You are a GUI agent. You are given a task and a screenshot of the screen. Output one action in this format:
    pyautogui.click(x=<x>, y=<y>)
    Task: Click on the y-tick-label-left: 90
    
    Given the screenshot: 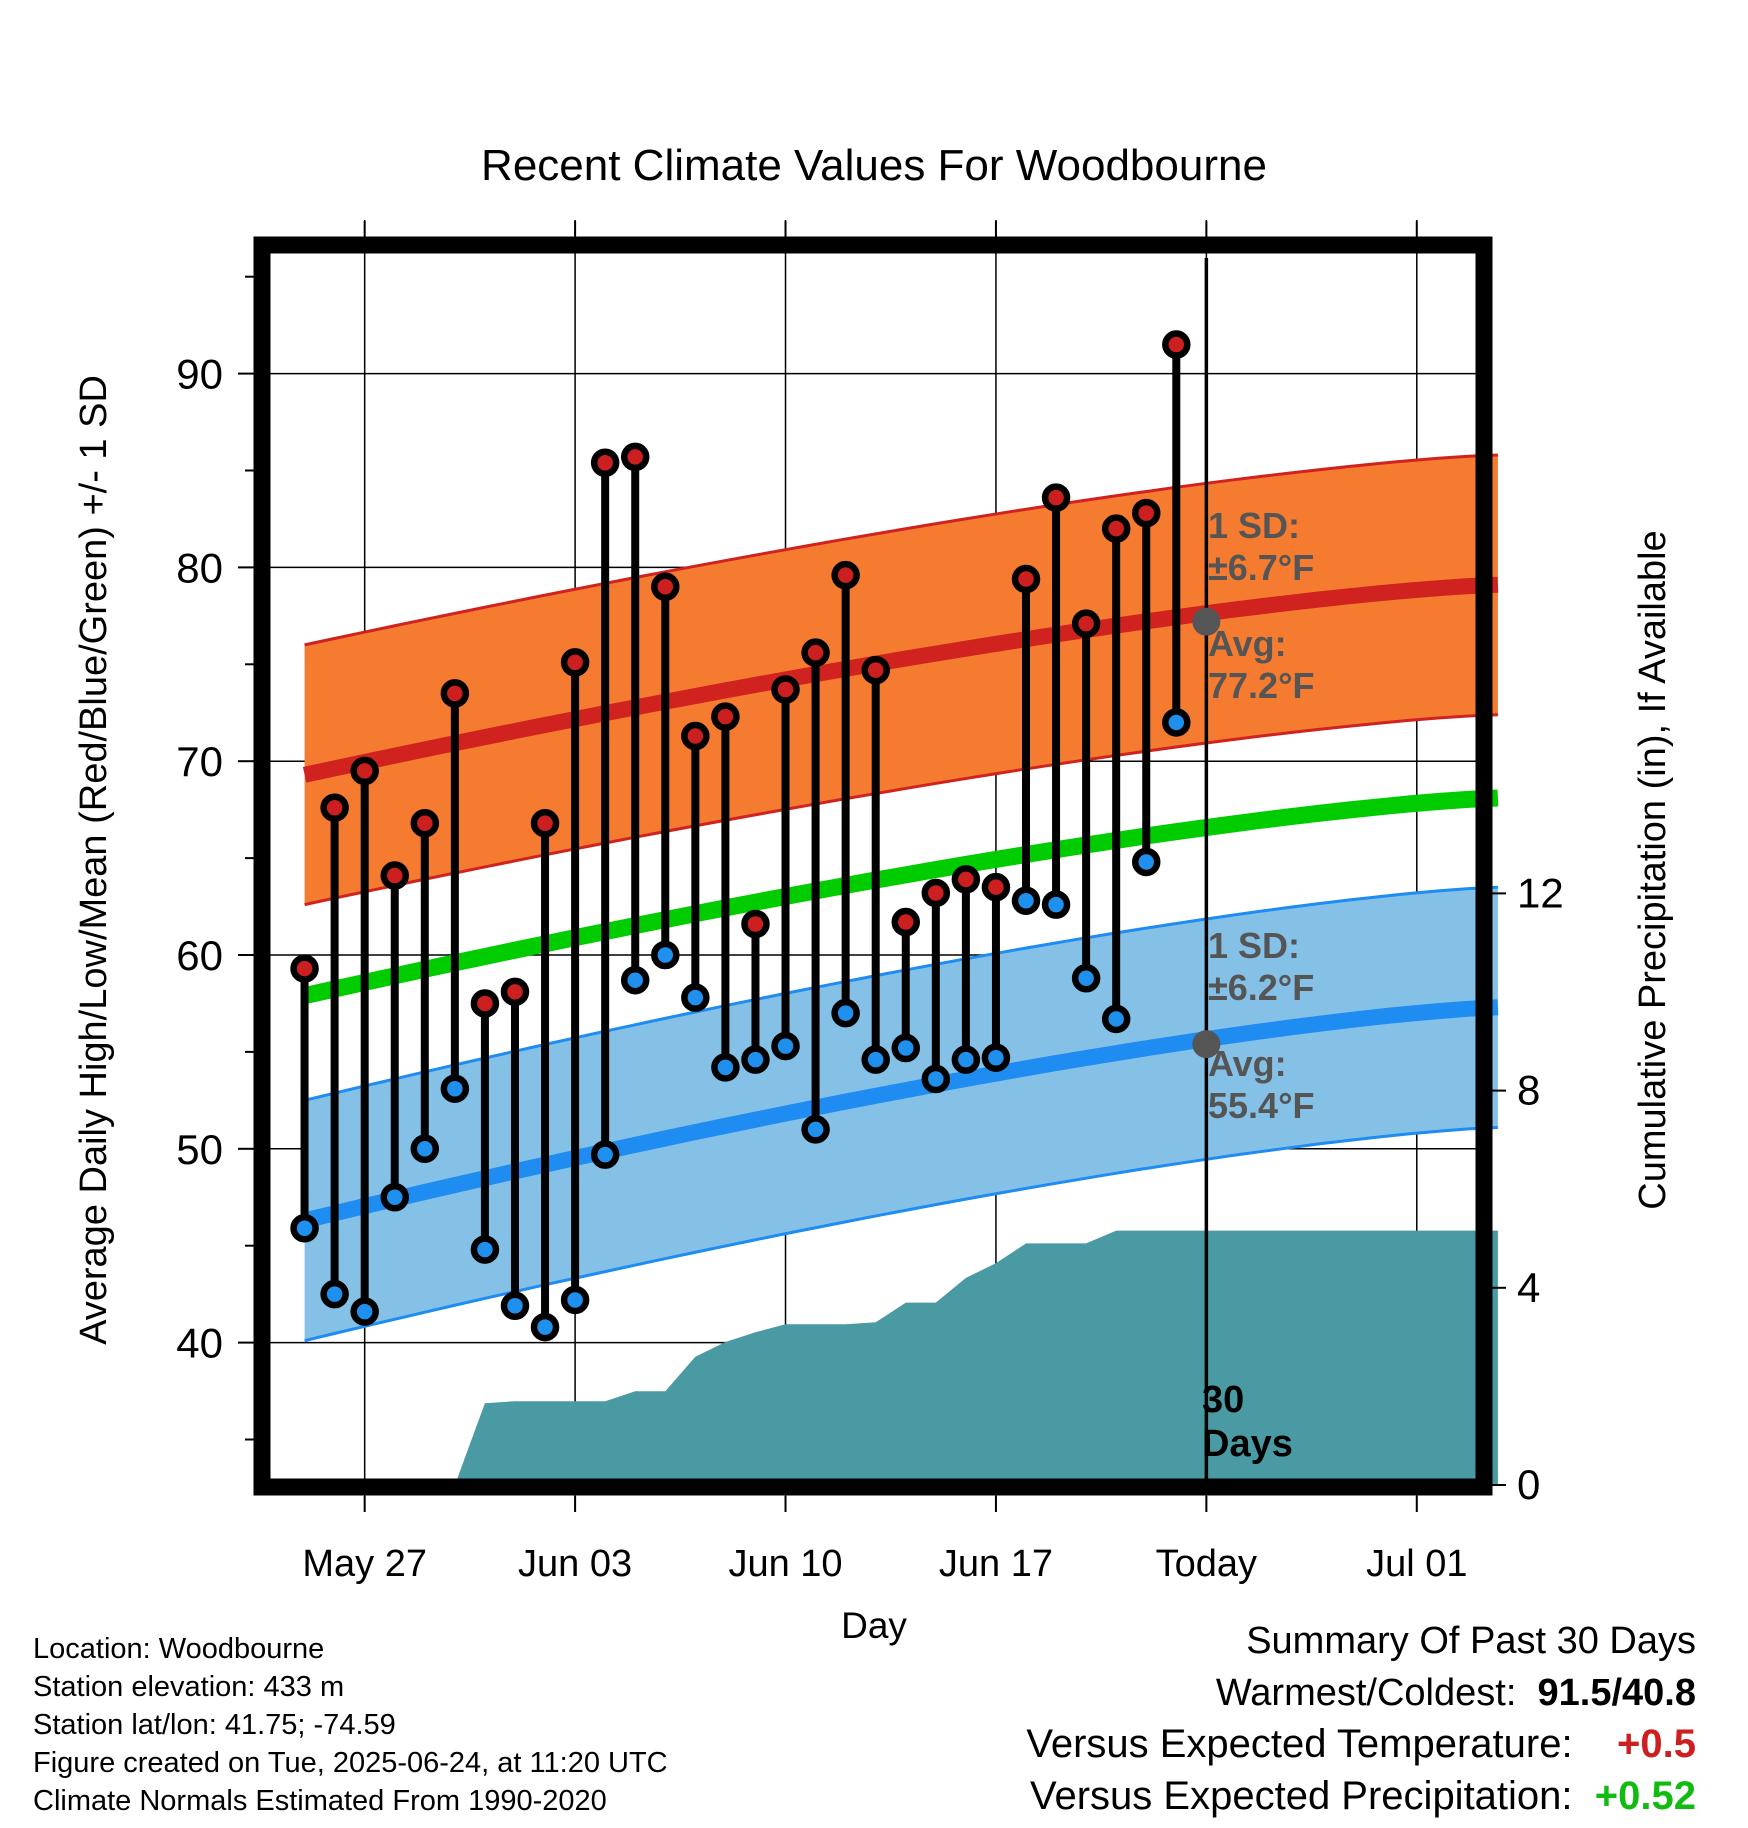 What is the action you would take?
    pyautogui.click(x=199, y=374)
    